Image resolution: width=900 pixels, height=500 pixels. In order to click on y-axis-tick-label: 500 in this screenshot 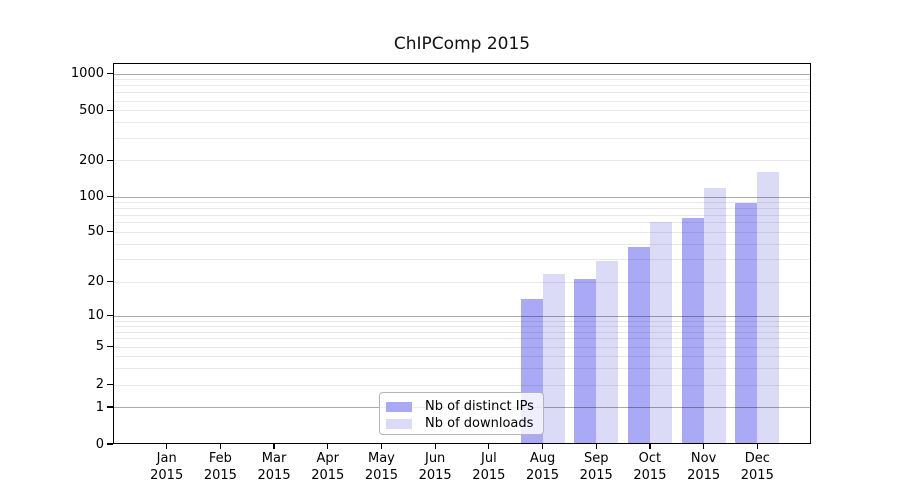, I will do `click(91, 110)`.